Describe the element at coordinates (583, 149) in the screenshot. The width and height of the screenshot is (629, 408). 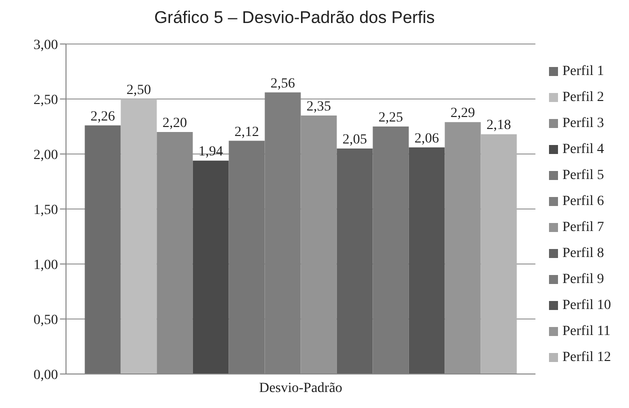
I see `legend-label: Perfil 4` at that location.